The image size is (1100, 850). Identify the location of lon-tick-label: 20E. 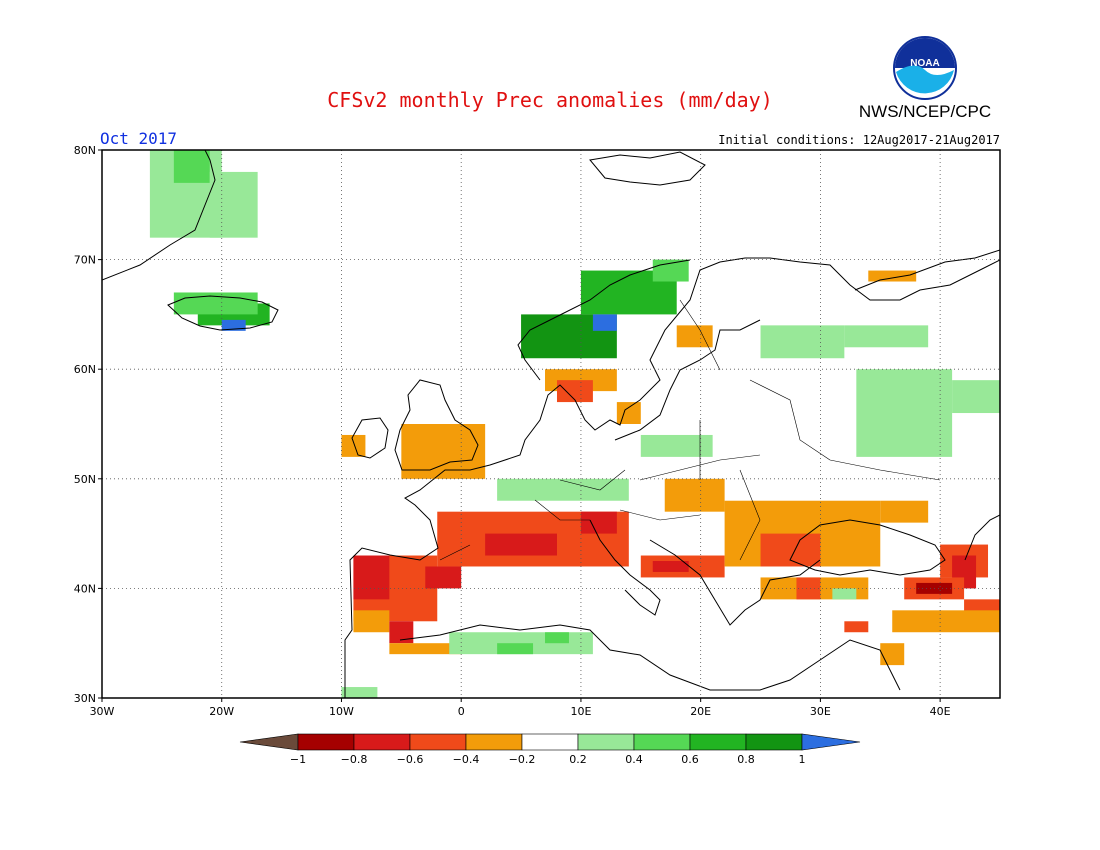
(700, 711).